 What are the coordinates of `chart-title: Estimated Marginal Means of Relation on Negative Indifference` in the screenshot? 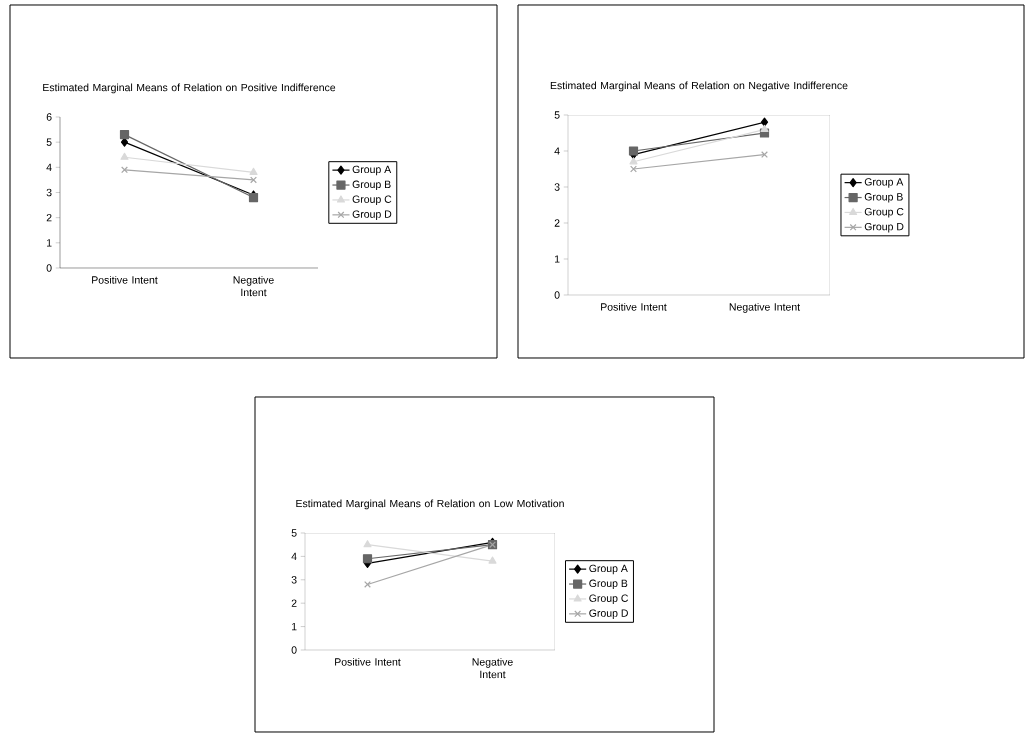 It's located at (699, 86).